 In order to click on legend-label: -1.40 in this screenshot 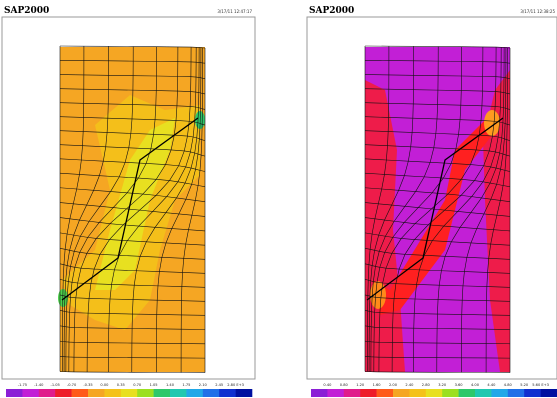, I will do `click(39, 385)`.